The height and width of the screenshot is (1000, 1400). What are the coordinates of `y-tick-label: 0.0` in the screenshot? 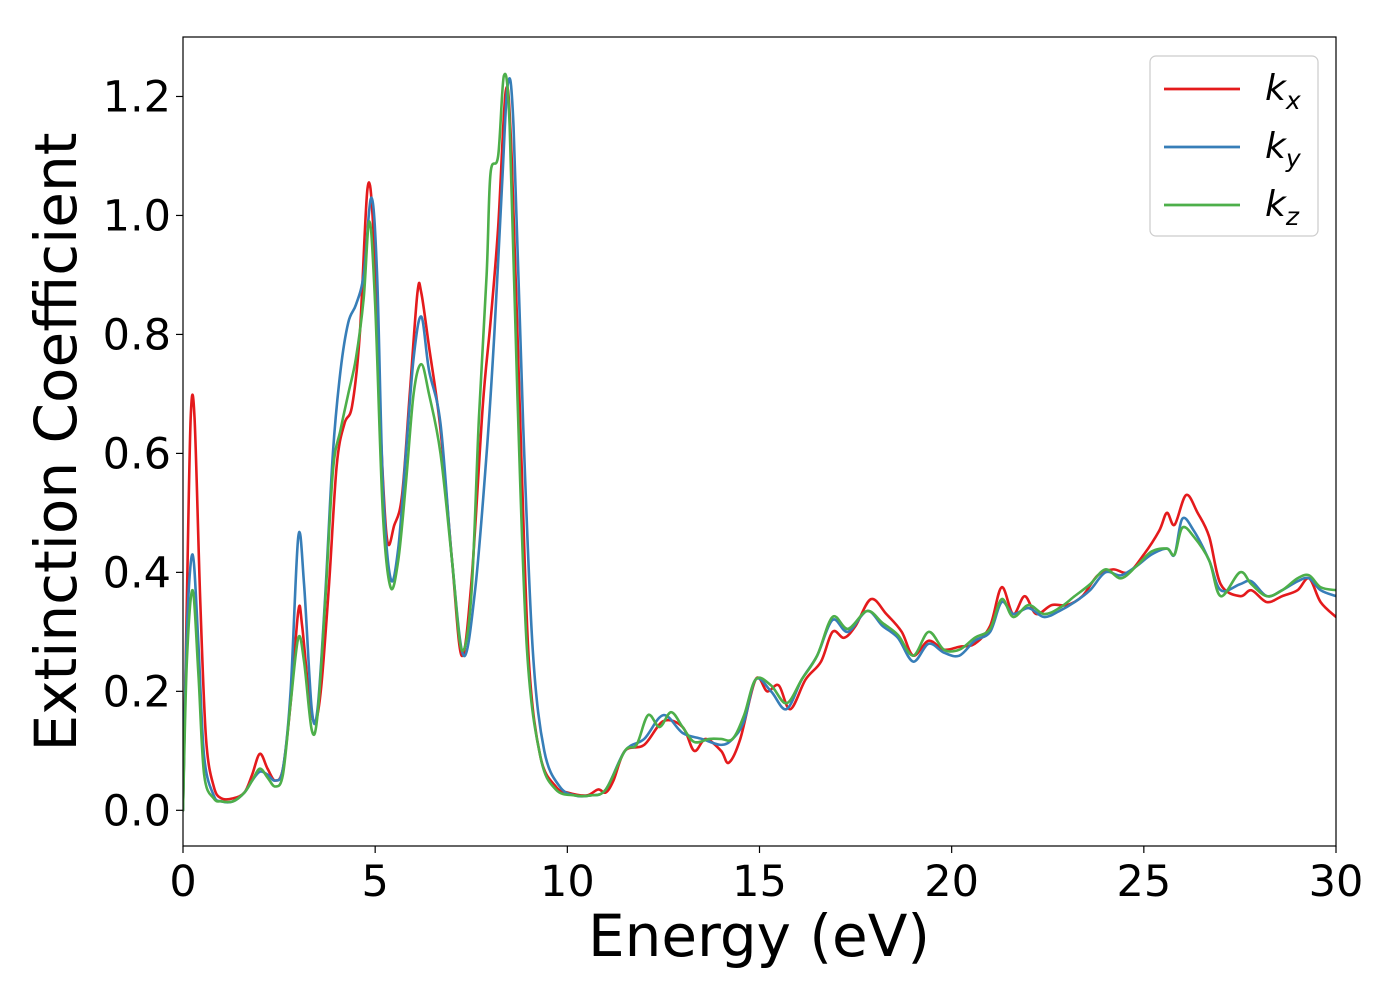 It's located at (137, 811).